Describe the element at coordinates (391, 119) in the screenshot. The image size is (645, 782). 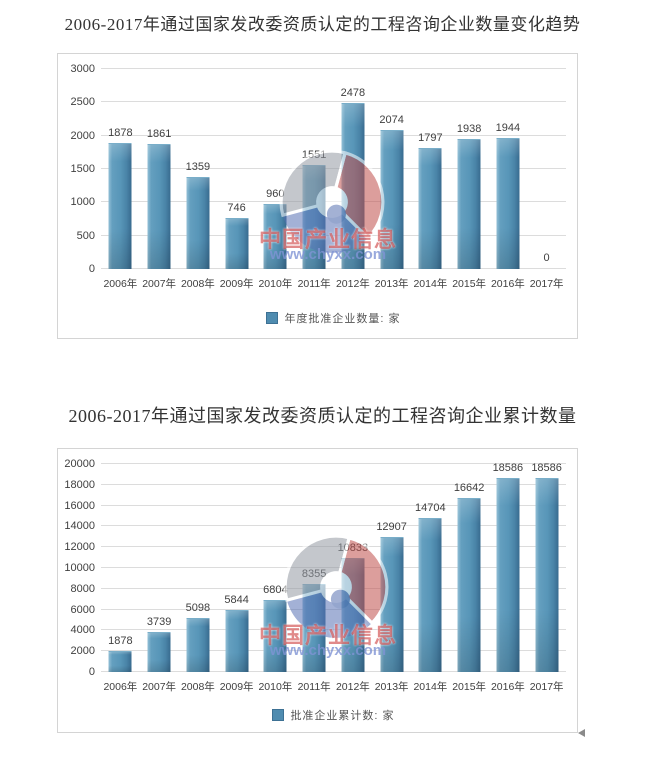
I see `bar-value-label: 2074` at that location.